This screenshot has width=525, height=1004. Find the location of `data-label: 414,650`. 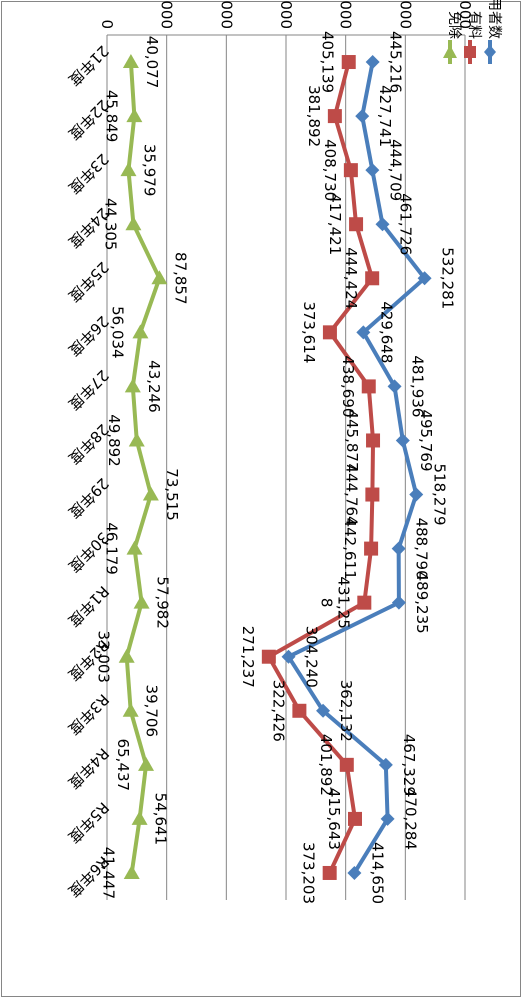

data-label: 414,650 is located at coordinates (377, 873).